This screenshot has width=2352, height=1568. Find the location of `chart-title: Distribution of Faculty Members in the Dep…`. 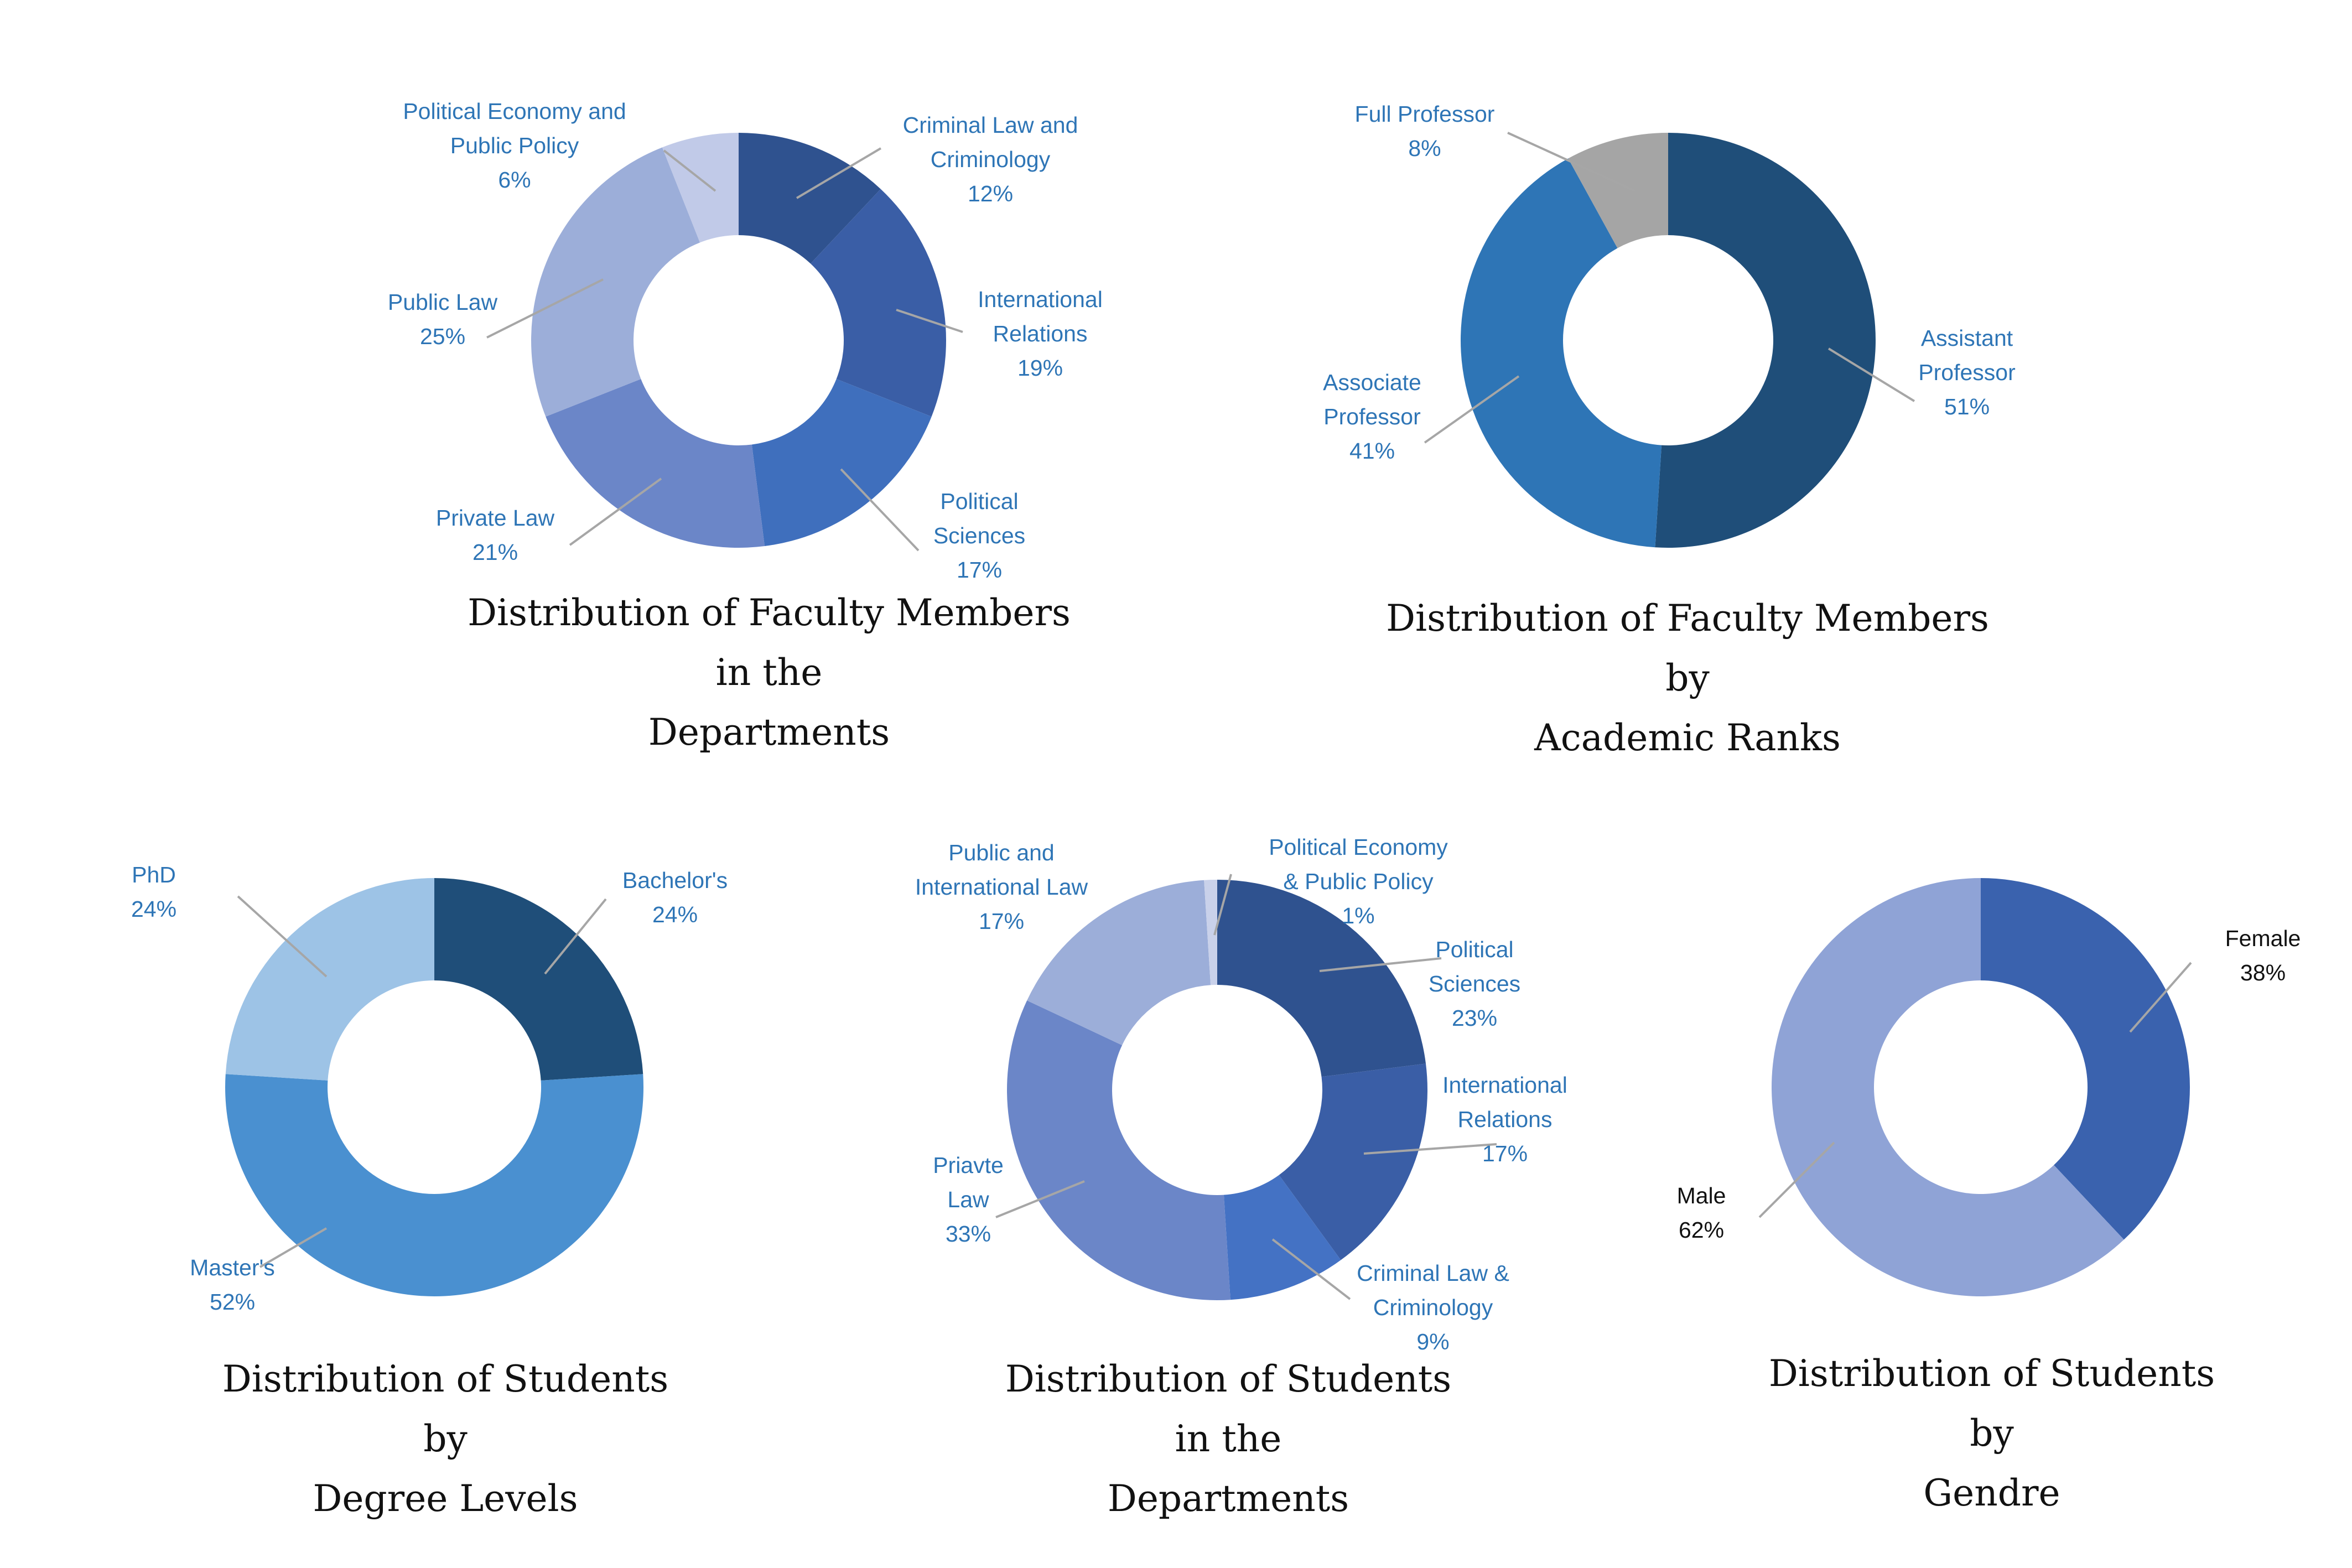

chart-title: Distribution of Faculty Members in the Dep… is located at coordinates (770, 673).